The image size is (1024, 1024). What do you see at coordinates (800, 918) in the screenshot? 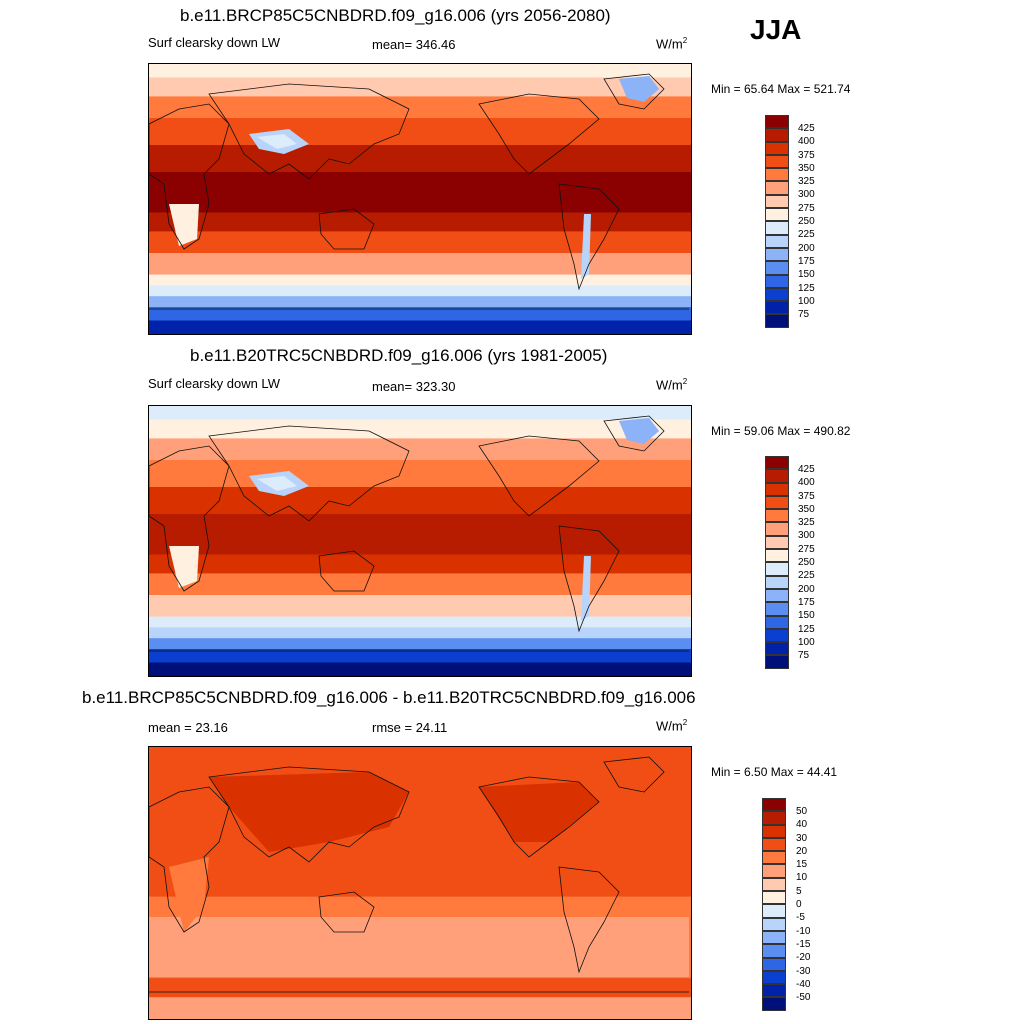
I see `colorbar-label: -5` at bounding box center [800, 918].